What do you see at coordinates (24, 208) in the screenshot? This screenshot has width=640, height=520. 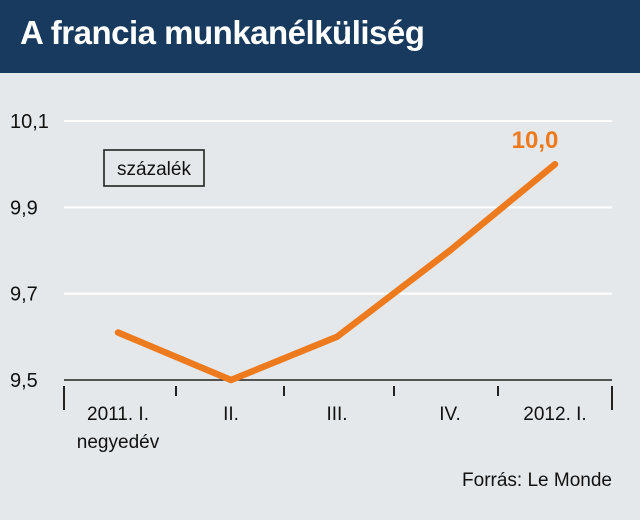 I see `y-tick-label: 9,9` at bounding box center [24, 208].